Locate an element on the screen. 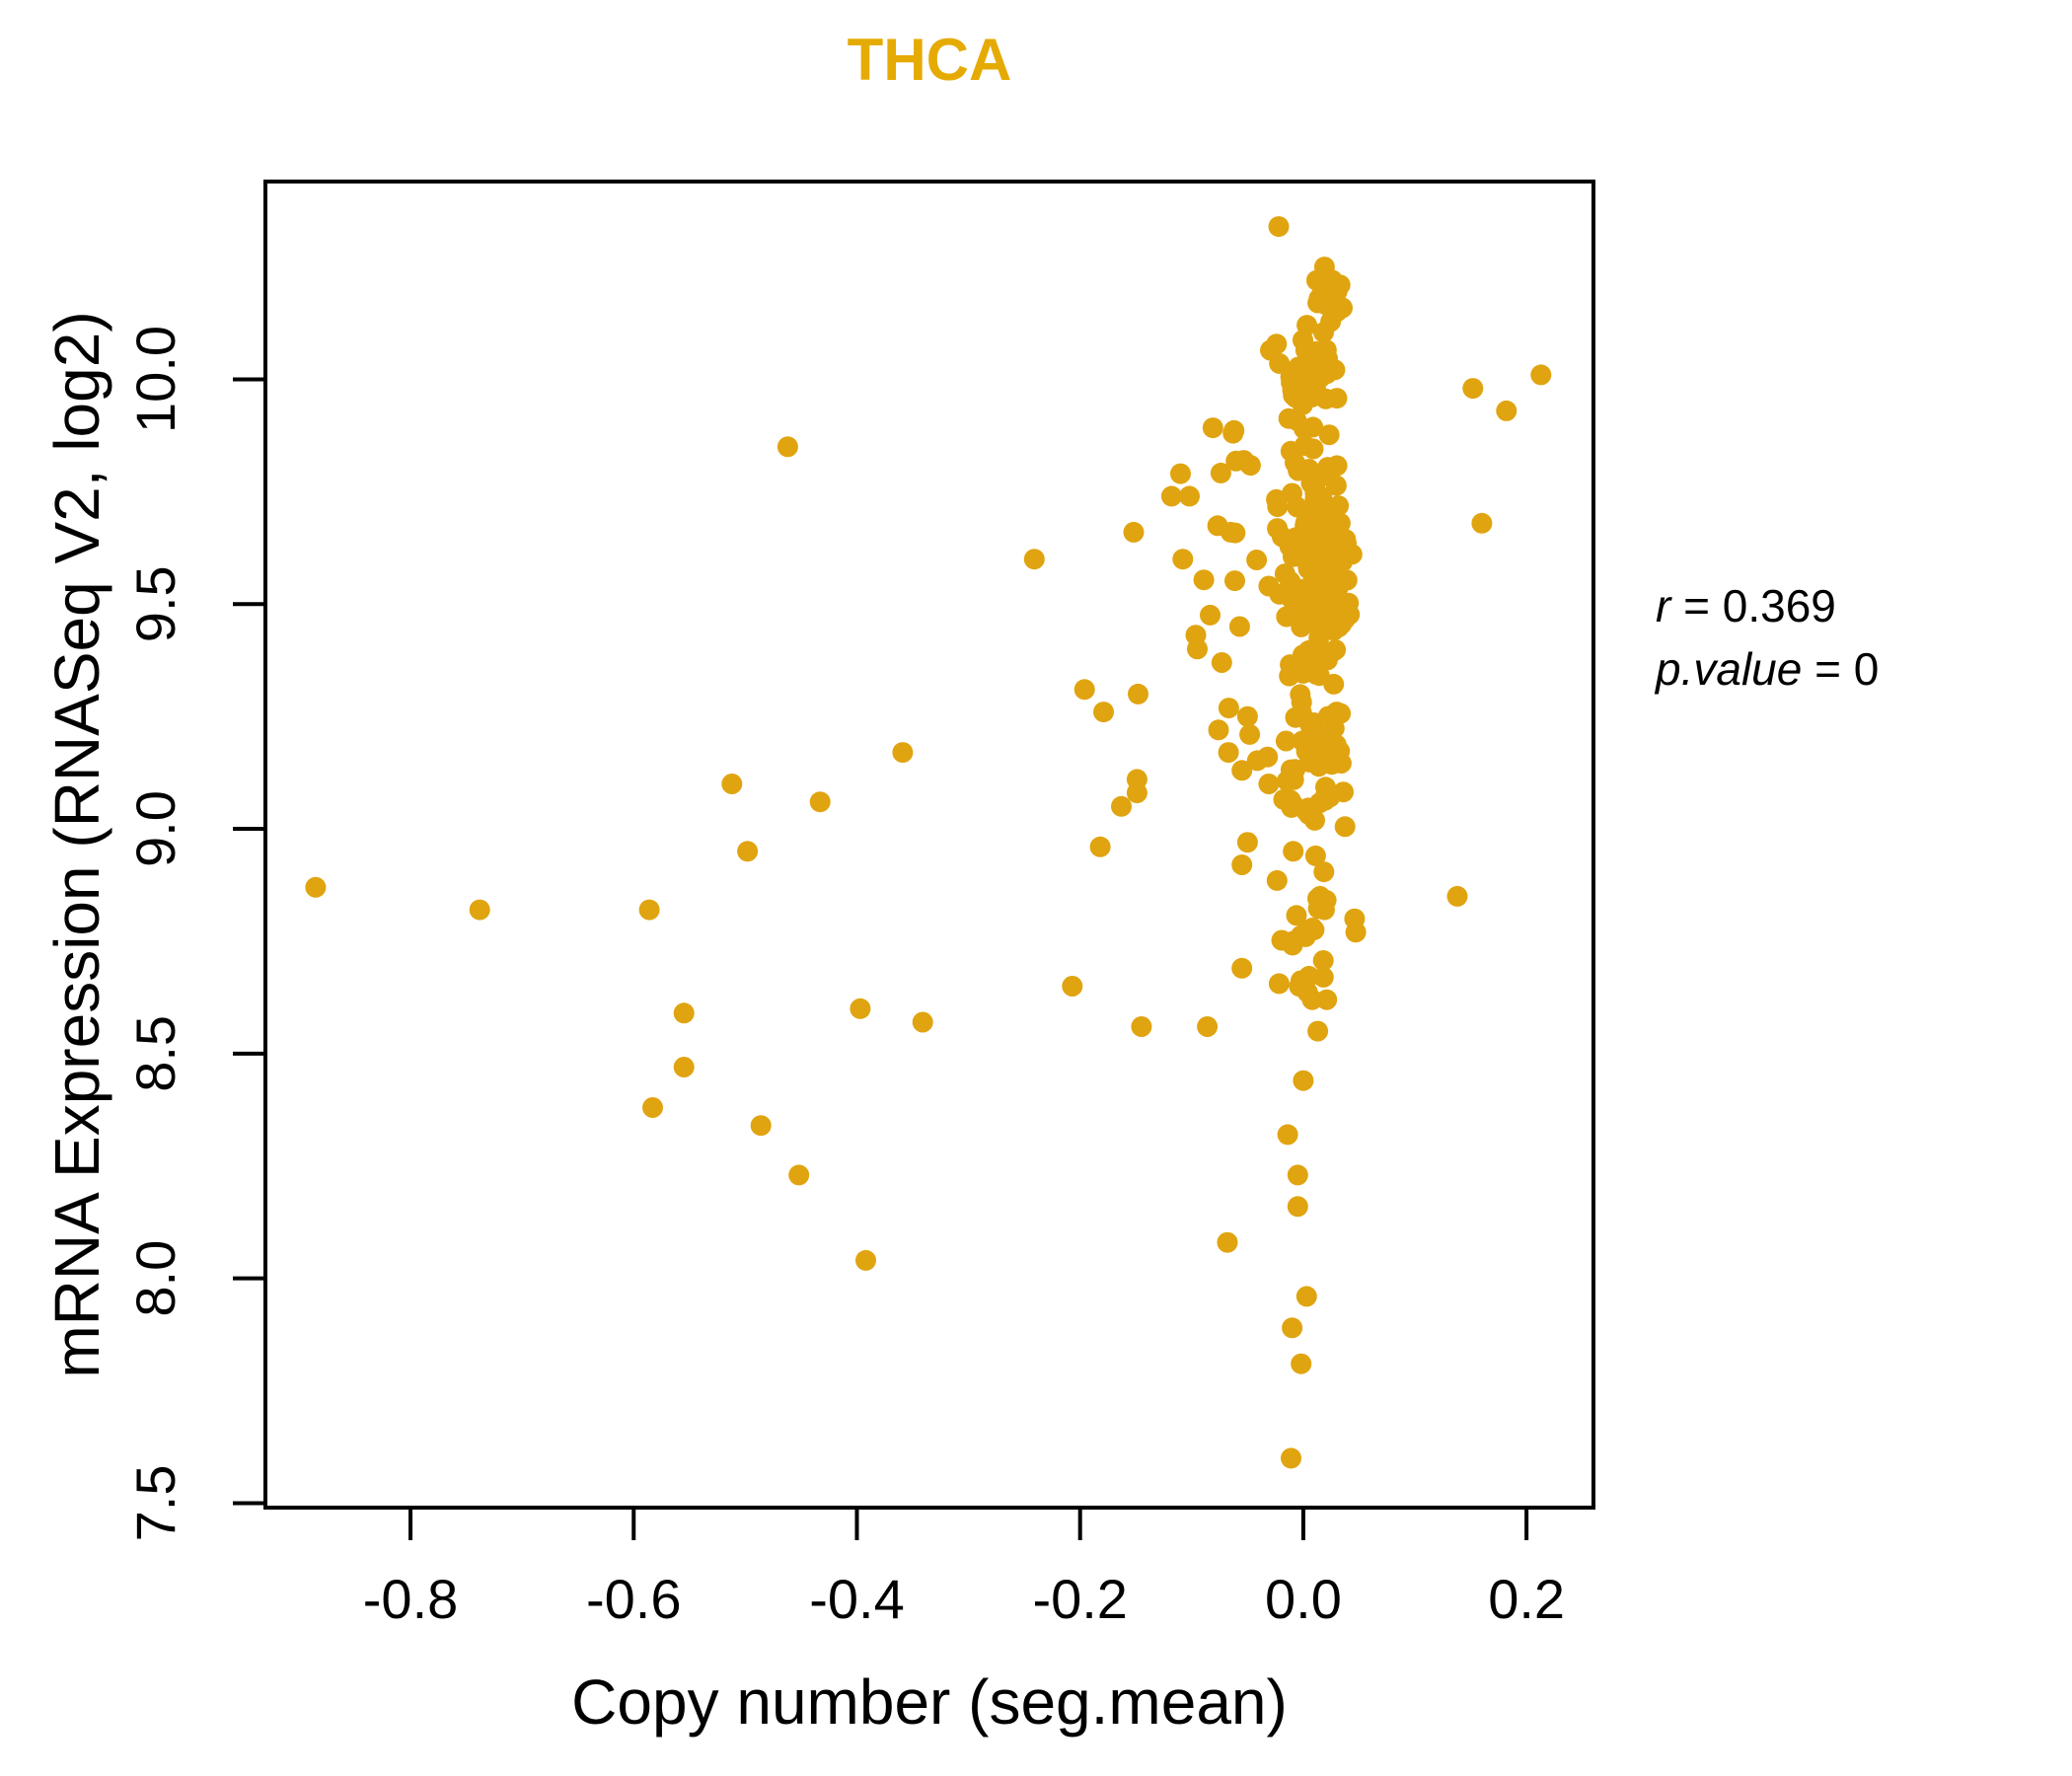  correlation-r-line: r = 0.369 is located at coordinates (1768, 606).